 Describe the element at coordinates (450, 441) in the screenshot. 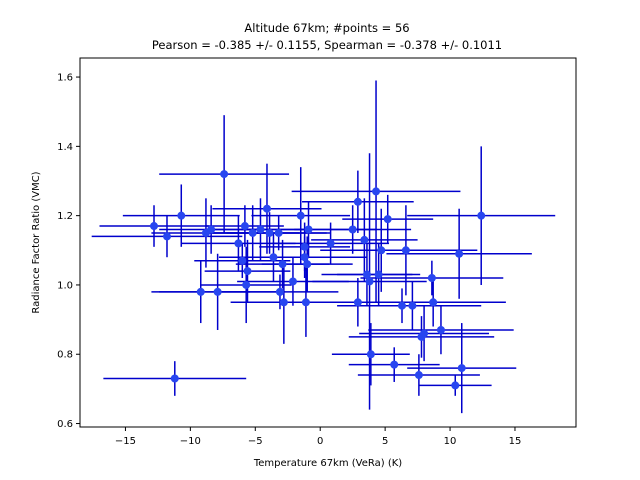

I see `x-tick-label-5: 10` at that location.